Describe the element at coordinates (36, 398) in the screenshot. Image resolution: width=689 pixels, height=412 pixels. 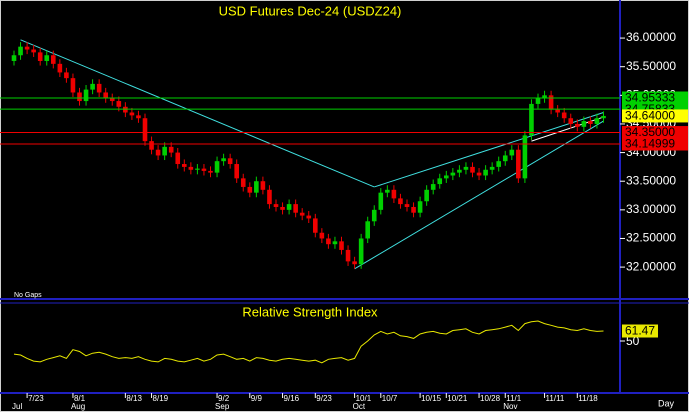
I see `x-tick-label: 7/23` at that location.